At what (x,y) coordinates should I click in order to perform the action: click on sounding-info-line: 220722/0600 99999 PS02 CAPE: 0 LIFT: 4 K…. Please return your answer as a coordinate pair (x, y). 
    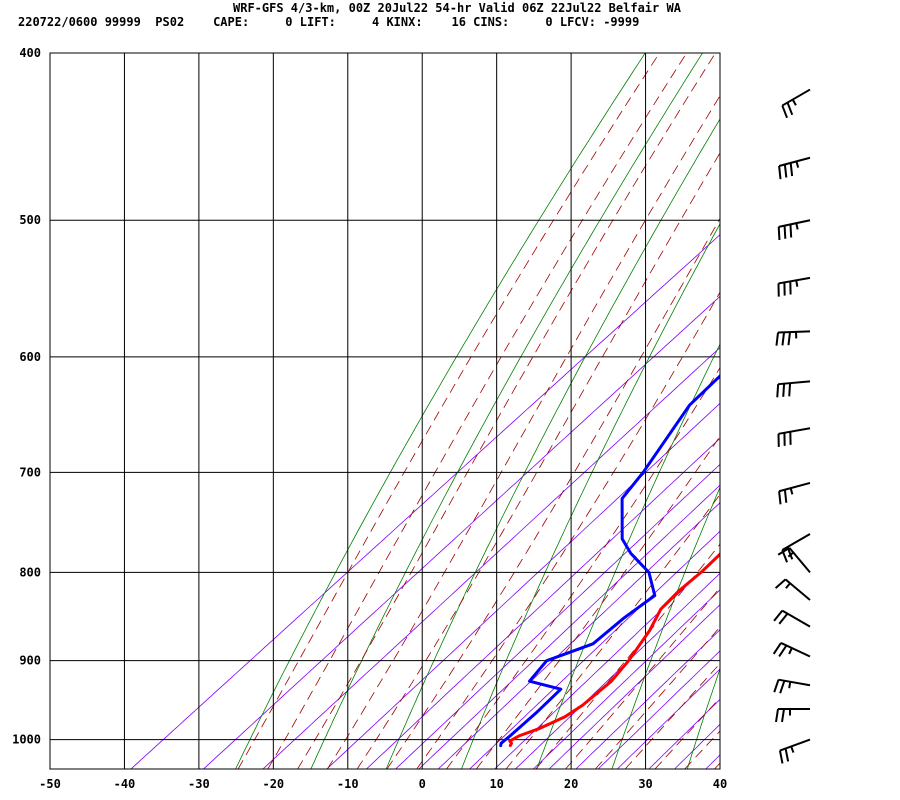
    Looking at the image, I should click on (329, 22).